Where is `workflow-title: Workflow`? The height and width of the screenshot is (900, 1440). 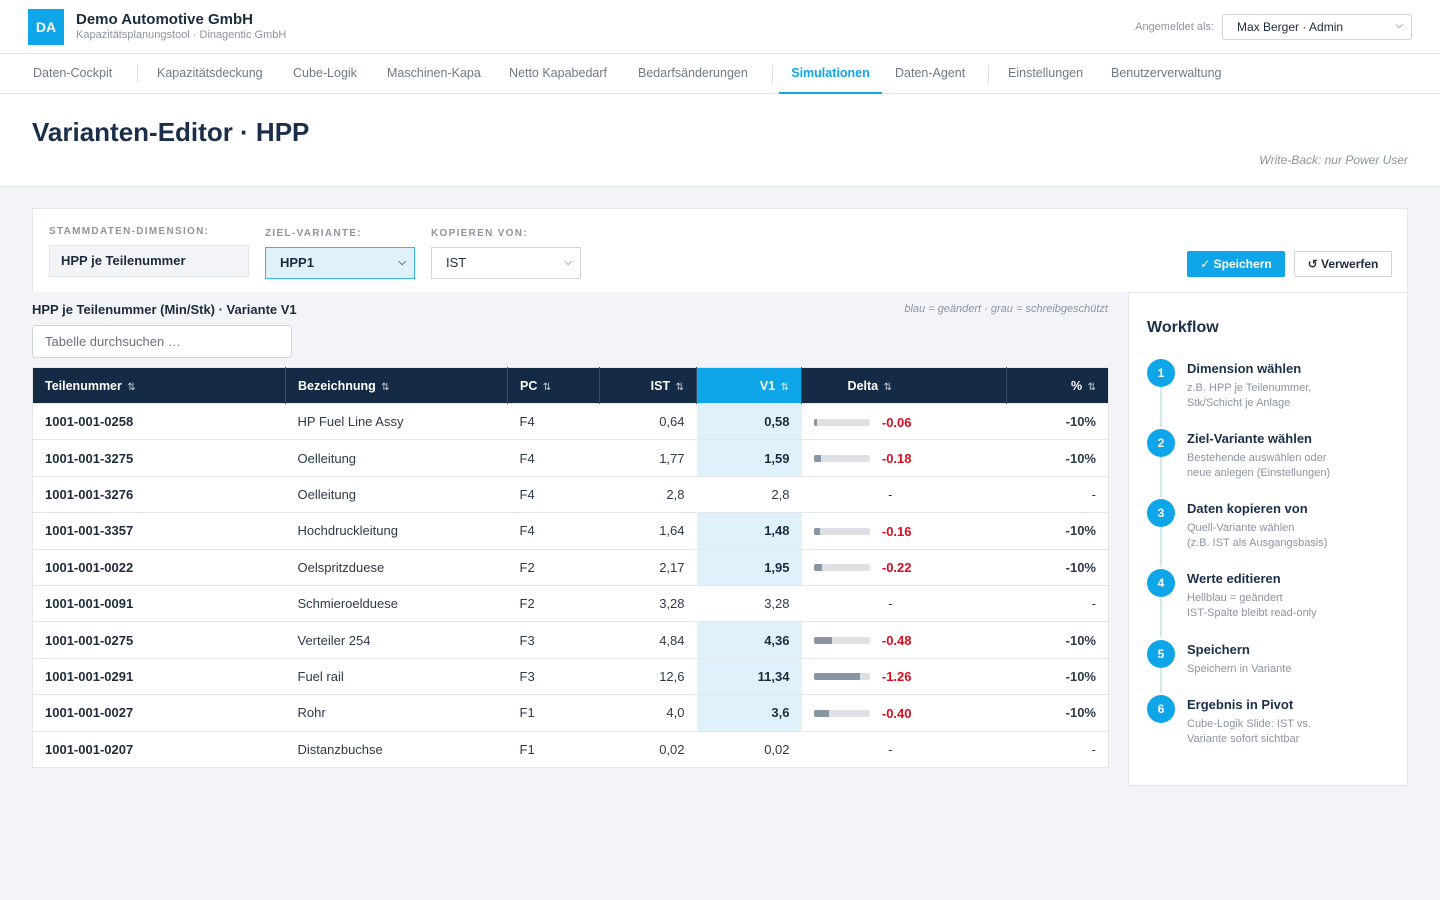
workflow-title: Workflow is located at coordinates (1183, 327).